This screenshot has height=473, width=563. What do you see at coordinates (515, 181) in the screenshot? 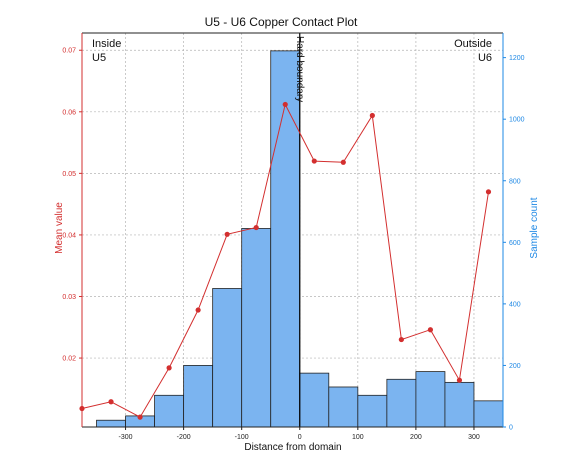
I see `right-y-tick-label: 800` at bounding box center [515, 181].